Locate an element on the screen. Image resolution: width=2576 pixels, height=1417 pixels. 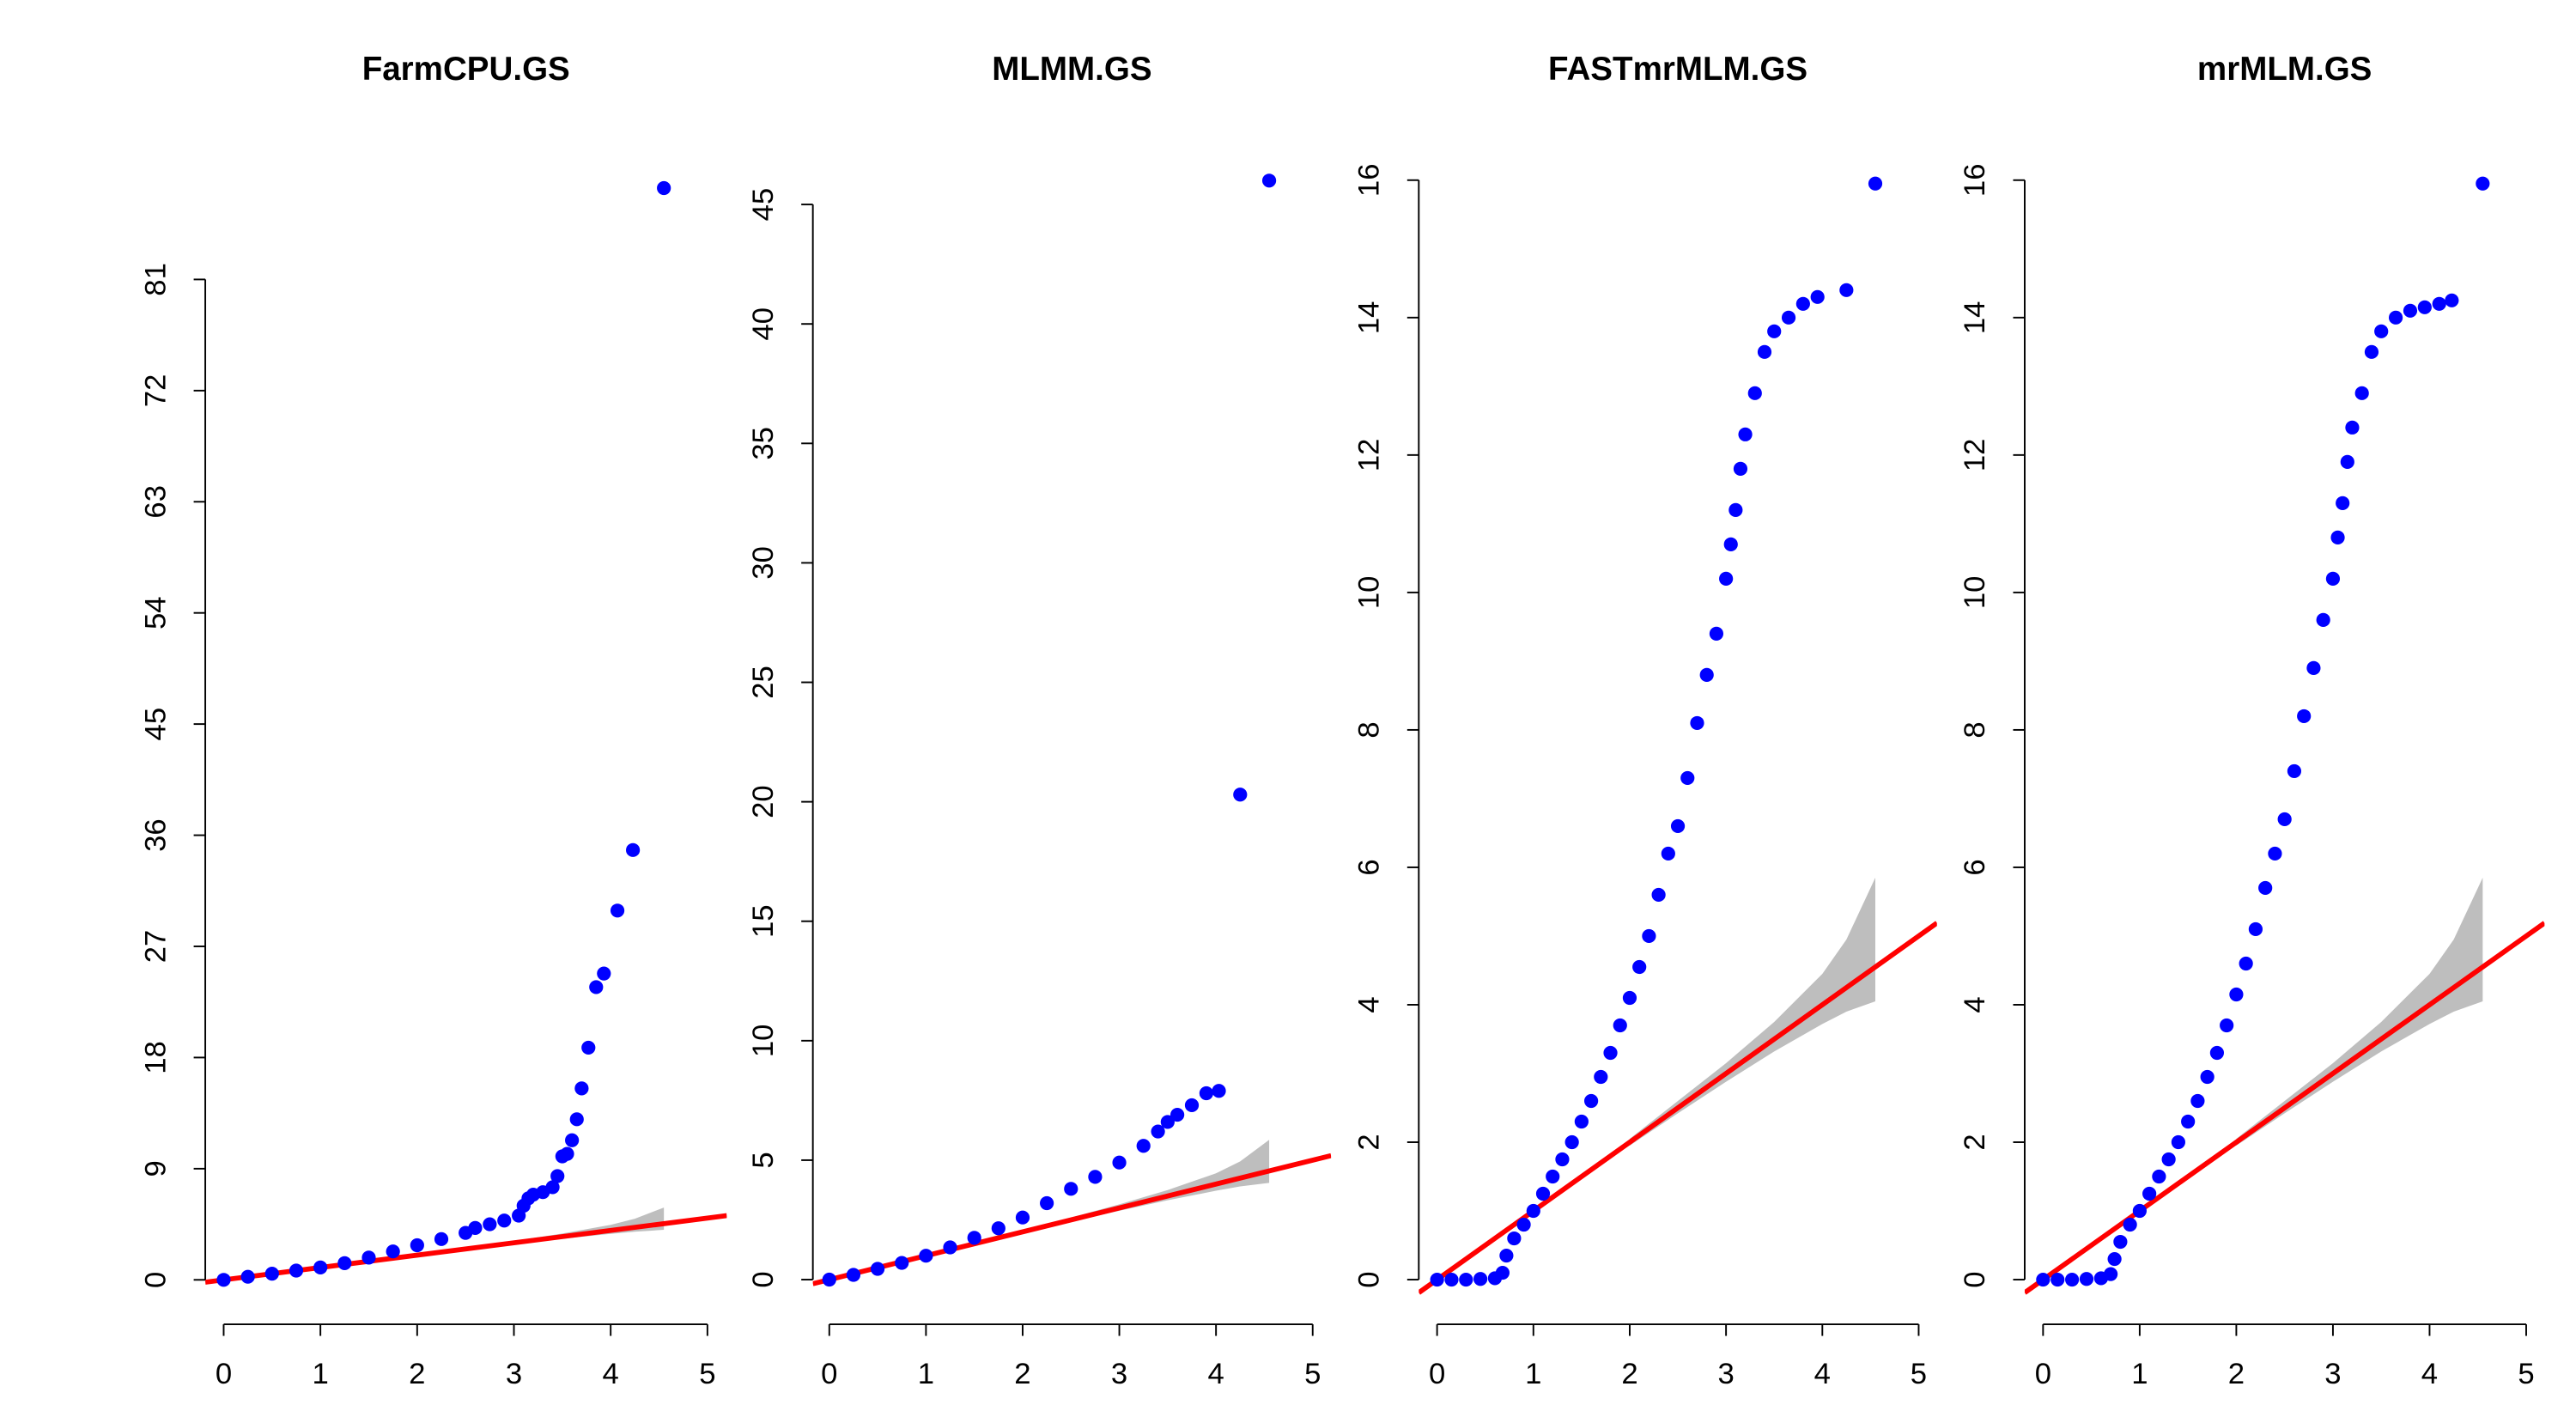
panel-title: MLMM.GS is located at coordinates (1071, 69).